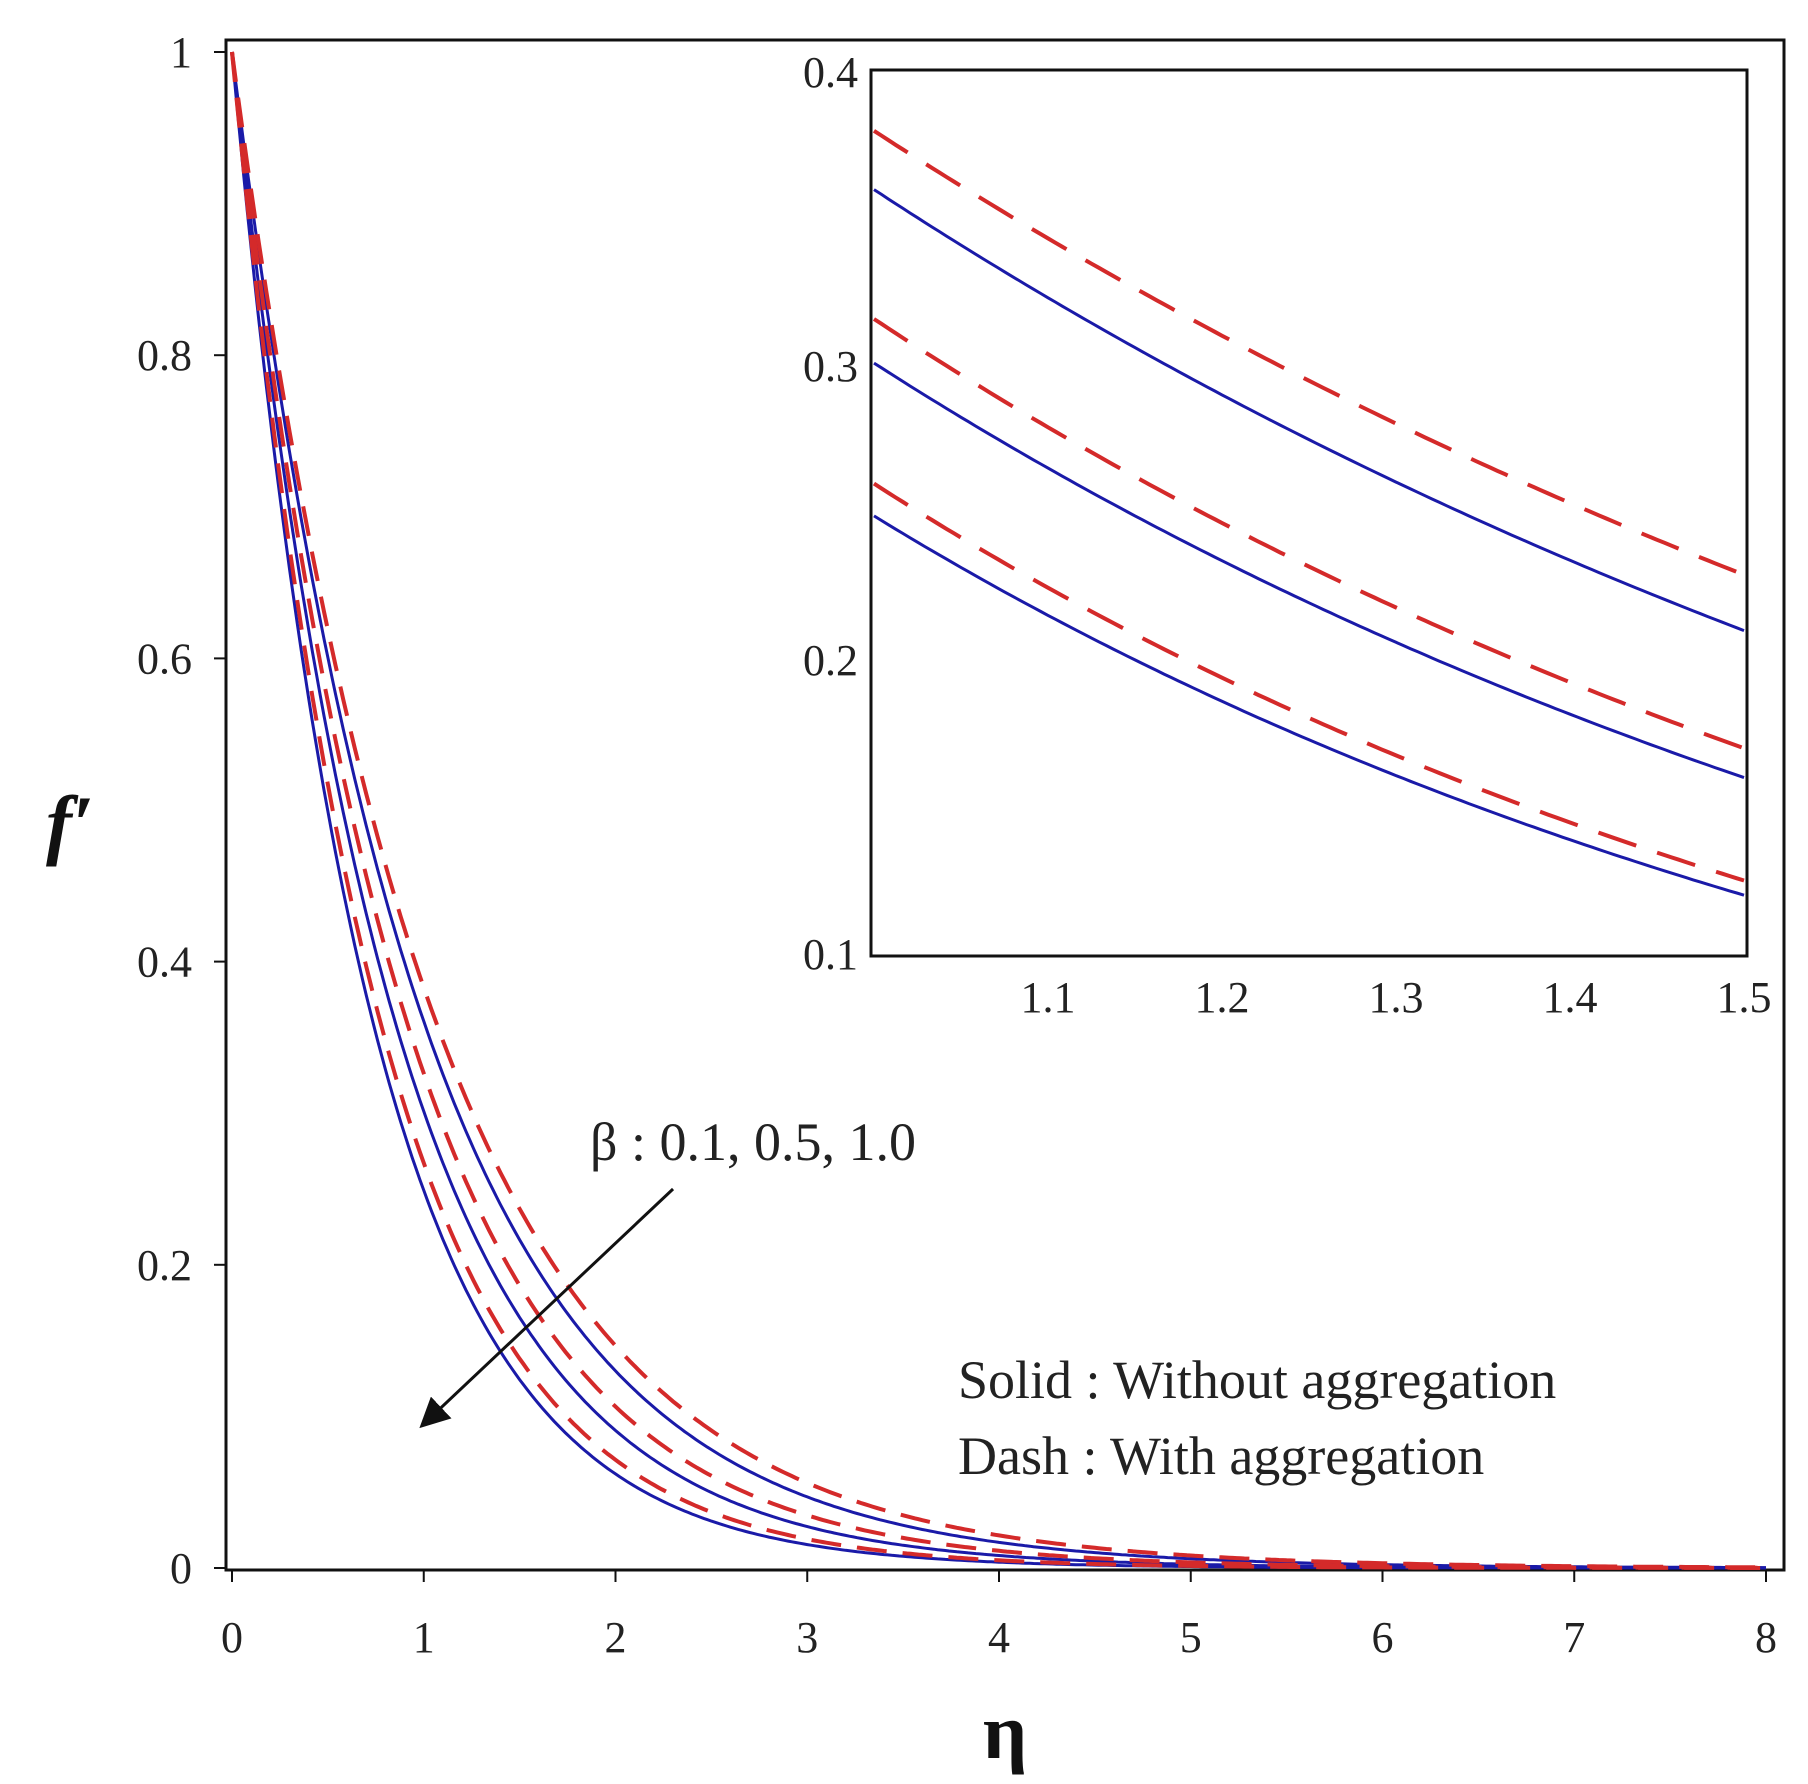  What do you see at coordinates (70, 823) in the screenshot?
I see `y-axis-title: f′` at bounding box center [70, 823].